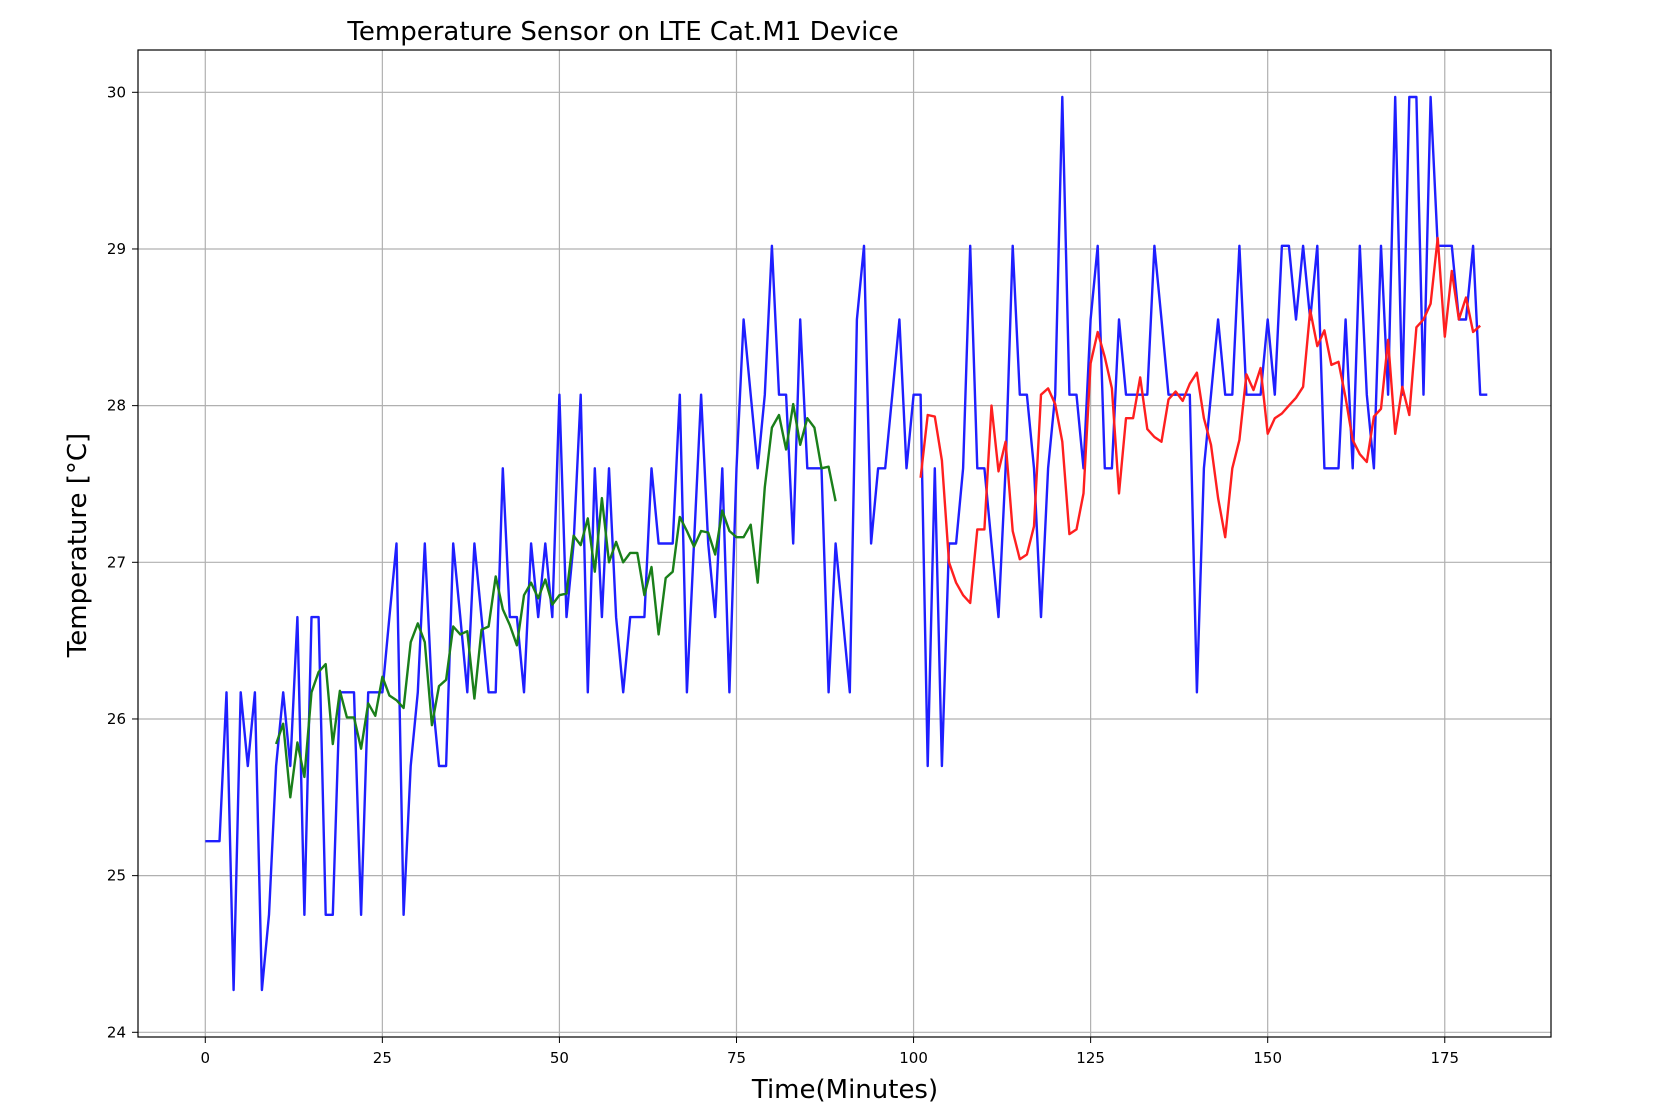 This screenshot has height=1120, width=1666. Describe the element at coordinates (736, 1058) in the screenshot. I see `x-tick-label: 75` at that location.